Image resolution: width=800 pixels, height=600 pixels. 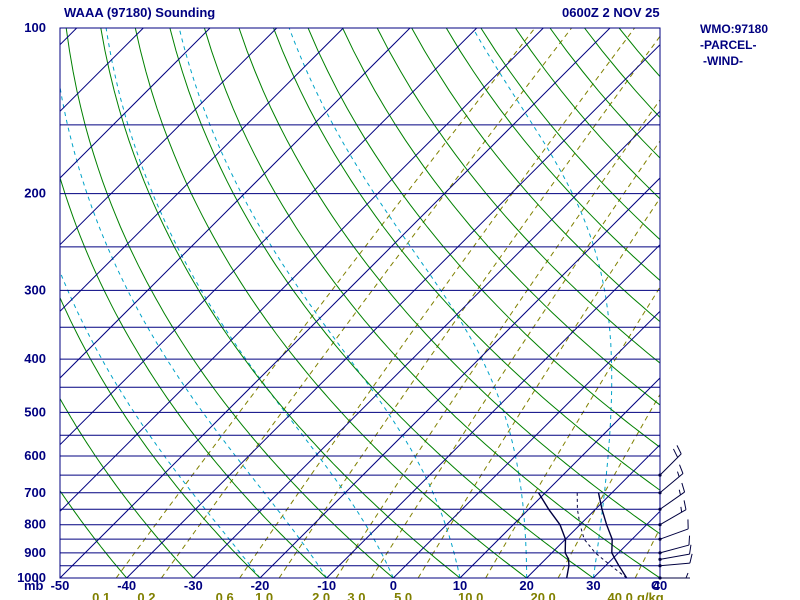 What do you see at coordinates (35, 492) in the screenshot?
I see `pressure-tick-label: 700` at bounding box center [35, 492].